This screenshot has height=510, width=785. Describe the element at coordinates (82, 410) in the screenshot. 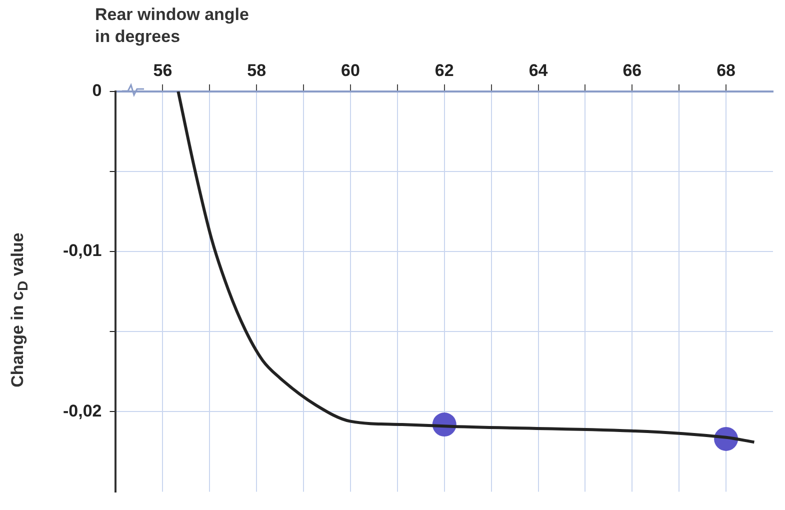

I see `y-tick-label: -0,02` at that location.